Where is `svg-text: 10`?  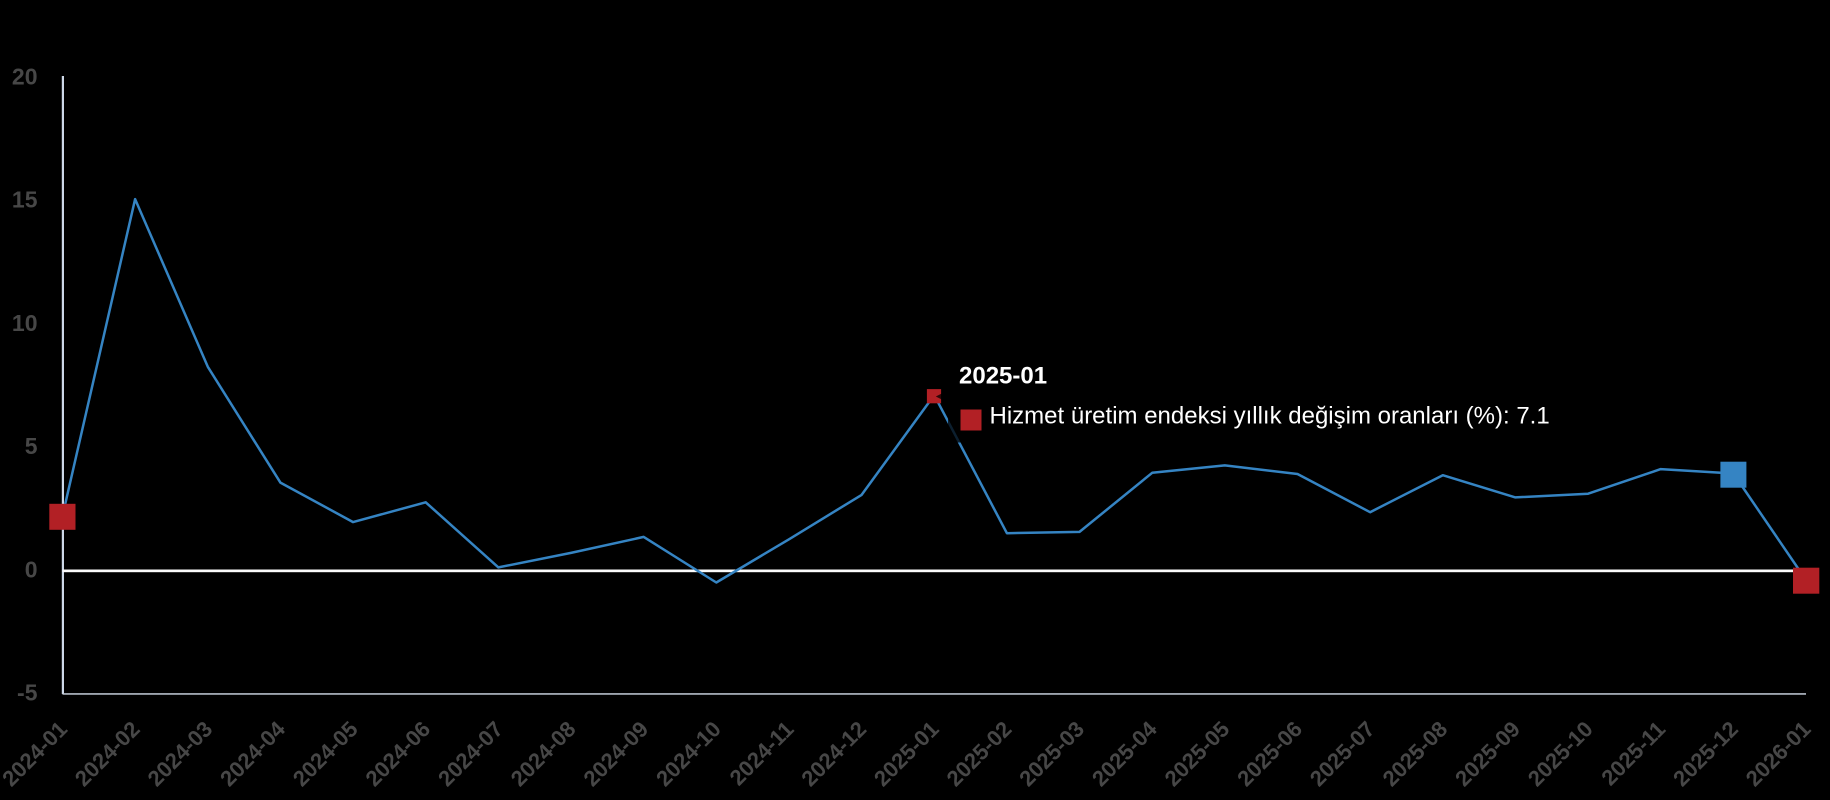 svg-text: 10 is located at coordinates (25, 323).